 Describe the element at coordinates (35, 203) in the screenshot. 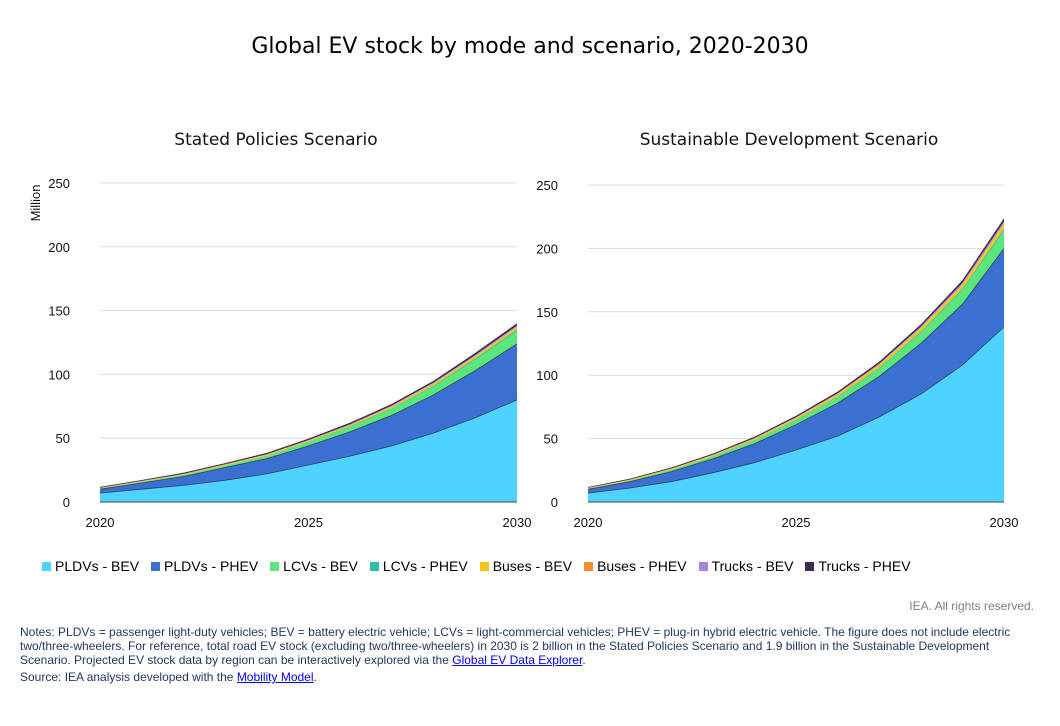

I see `y-axis-label: Million` at that location.